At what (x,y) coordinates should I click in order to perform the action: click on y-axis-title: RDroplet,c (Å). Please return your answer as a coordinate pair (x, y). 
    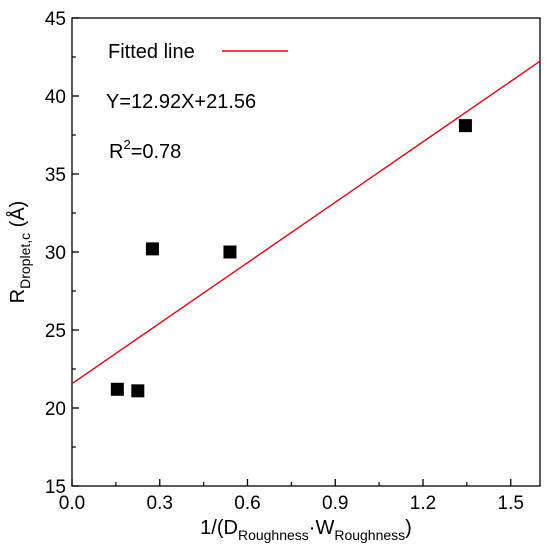
    Looking at the image, I should click on (19, 252).